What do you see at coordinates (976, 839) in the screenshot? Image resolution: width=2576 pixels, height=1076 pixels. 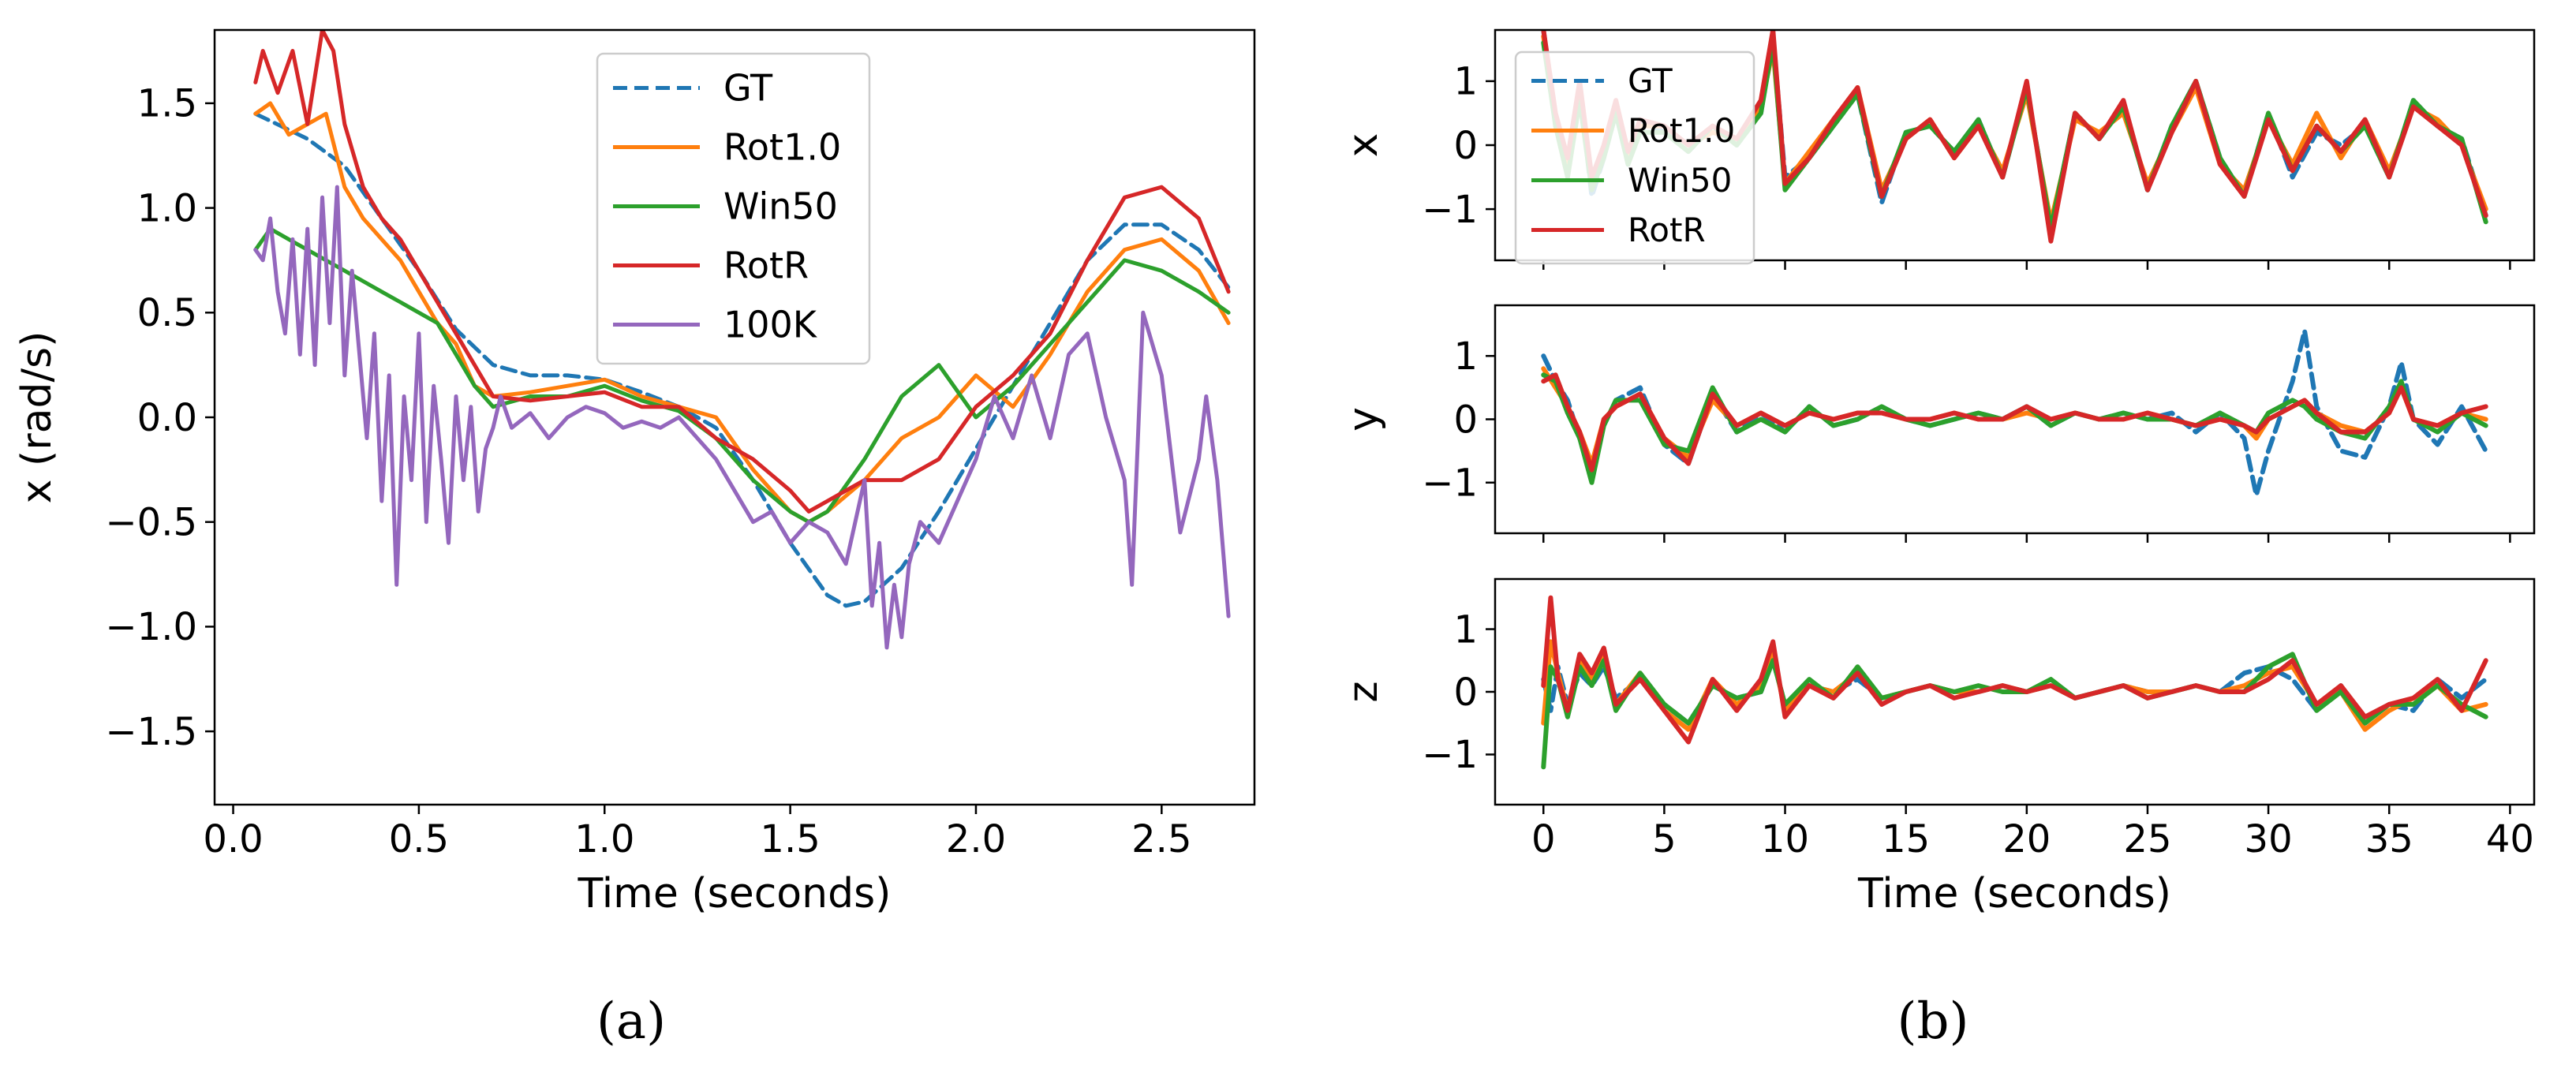 I see `x-tick-label: 2.0` at bounding box center [976, 839].